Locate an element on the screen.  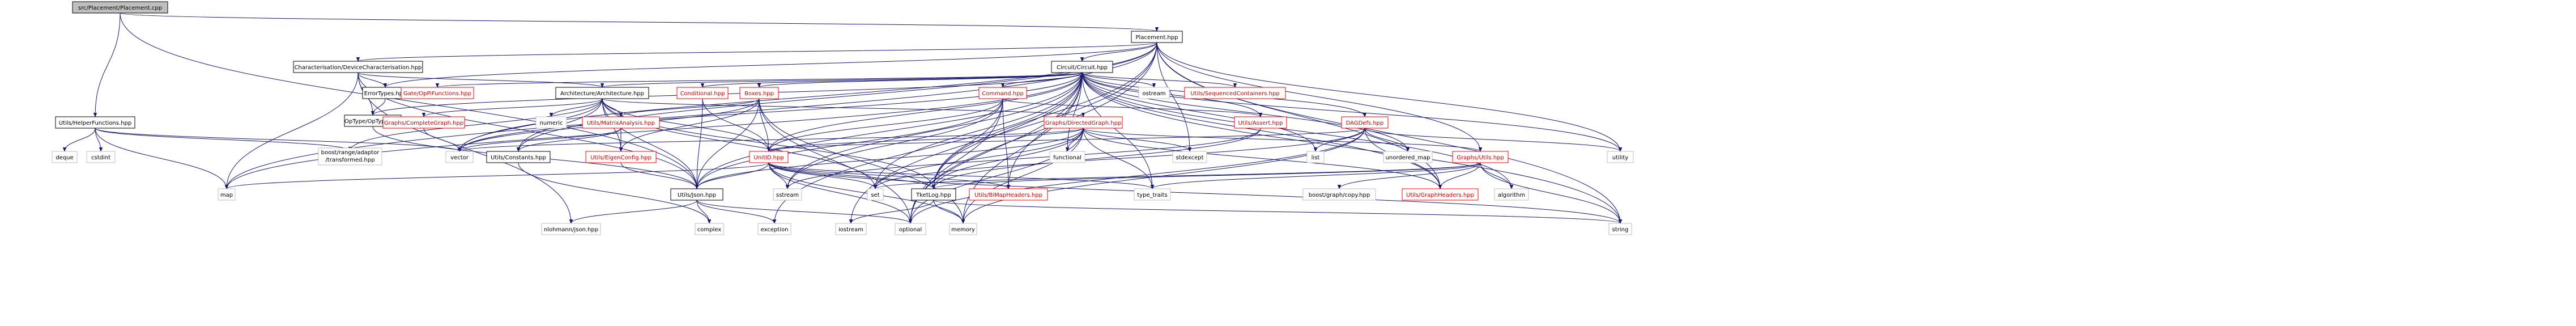
node-label: type_traits is located at coordinates (1152, 195).